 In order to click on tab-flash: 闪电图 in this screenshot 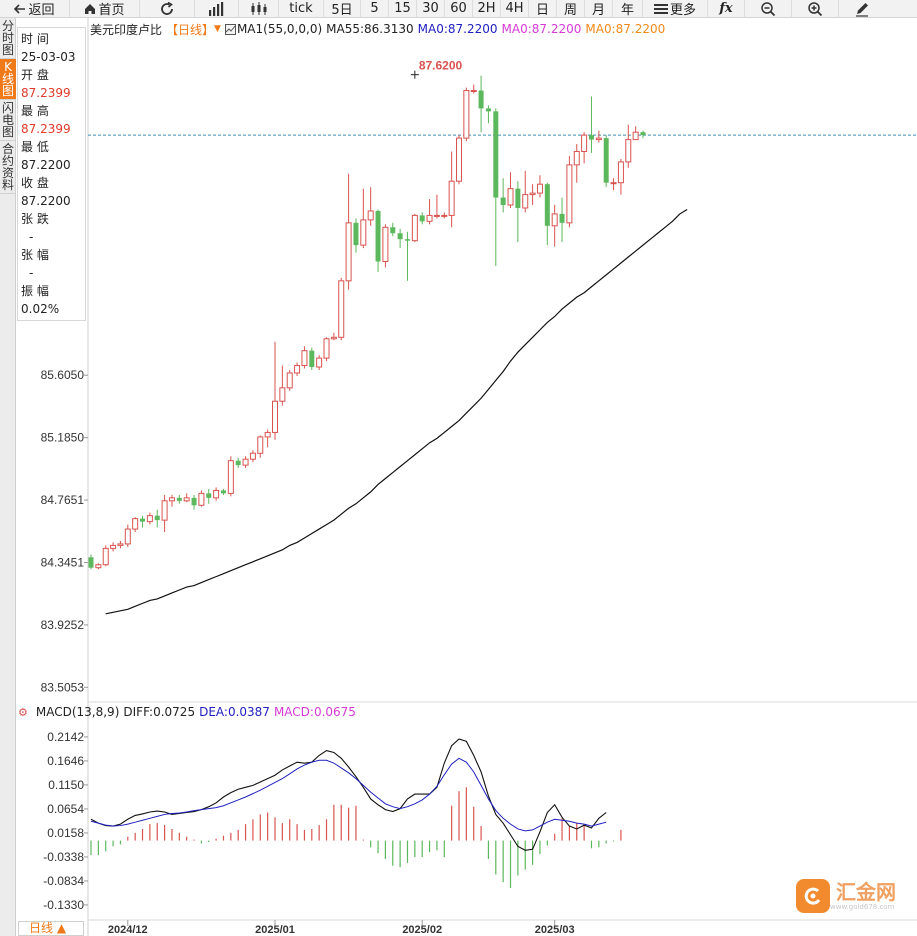, I will do `click(8, 120)`.